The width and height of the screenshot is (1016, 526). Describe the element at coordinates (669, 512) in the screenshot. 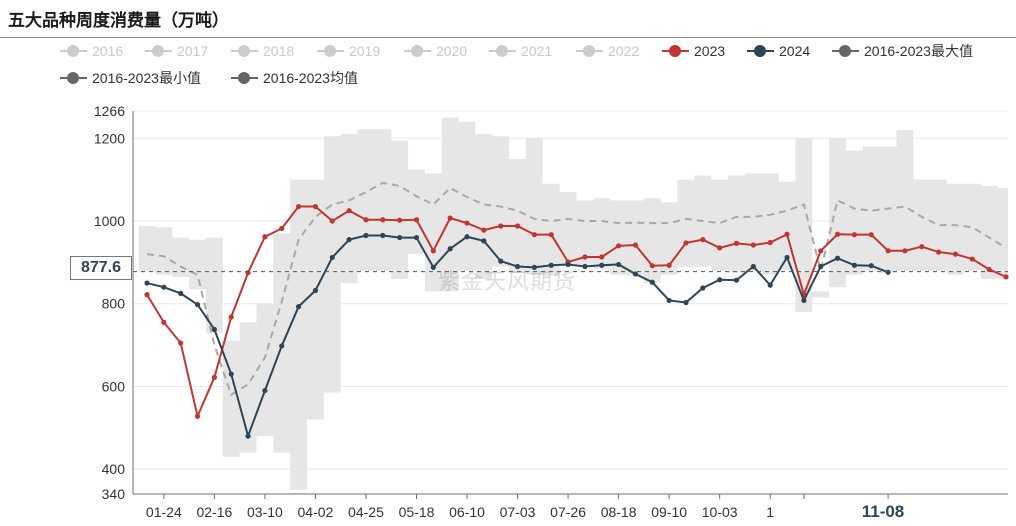

I see `x-tick-label: 09-10` at that location.